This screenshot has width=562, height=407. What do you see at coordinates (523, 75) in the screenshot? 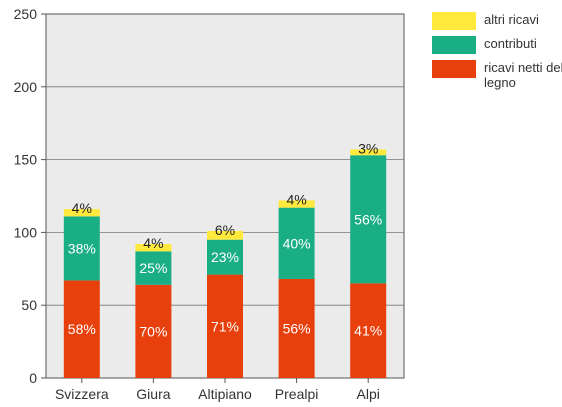
I see `legend-label-ricavi-netti: ricavi netti del legno` at bounding box center [523, 75].